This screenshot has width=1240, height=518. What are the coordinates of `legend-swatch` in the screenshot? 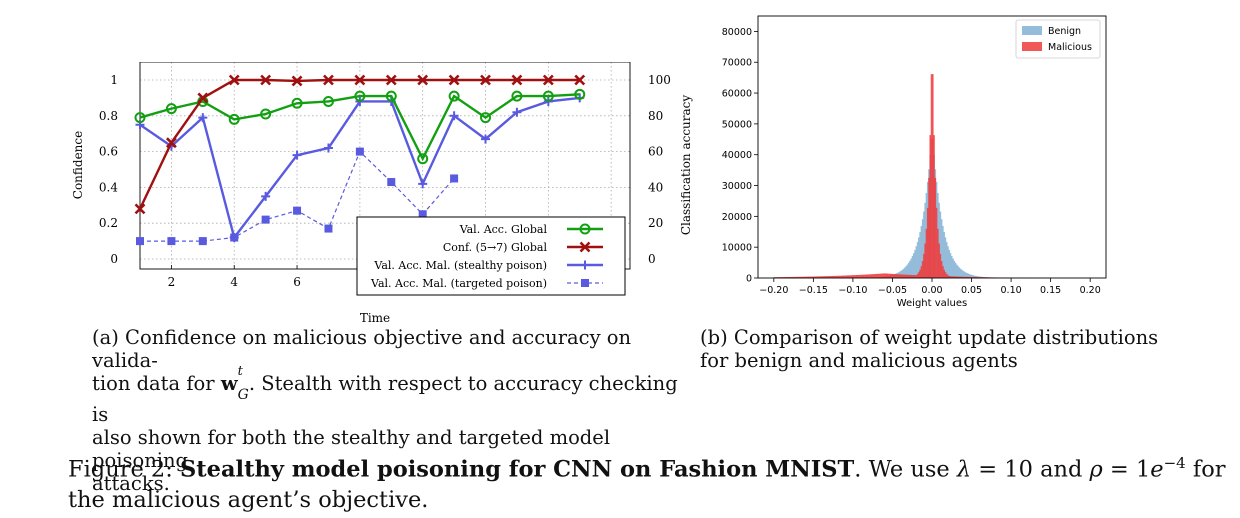 It's located at (1032, 30).